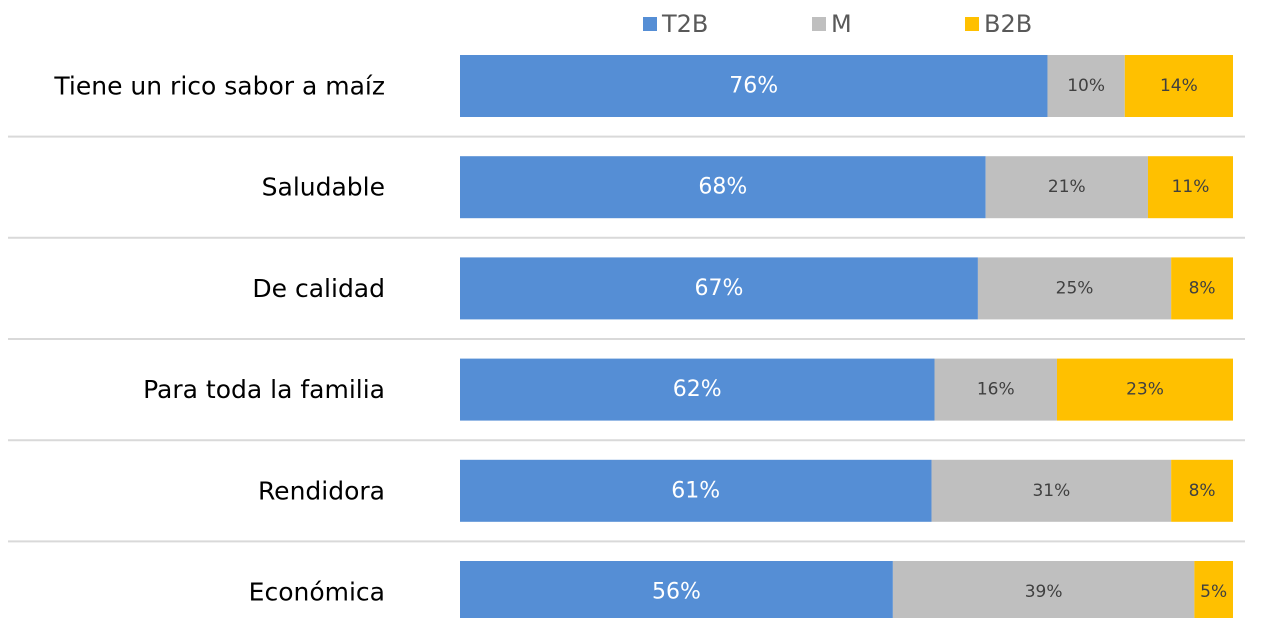 Image resolution: width=1263 pixels, height=618 pixels. I want to click on data-label: 68%, so click(722, 187).